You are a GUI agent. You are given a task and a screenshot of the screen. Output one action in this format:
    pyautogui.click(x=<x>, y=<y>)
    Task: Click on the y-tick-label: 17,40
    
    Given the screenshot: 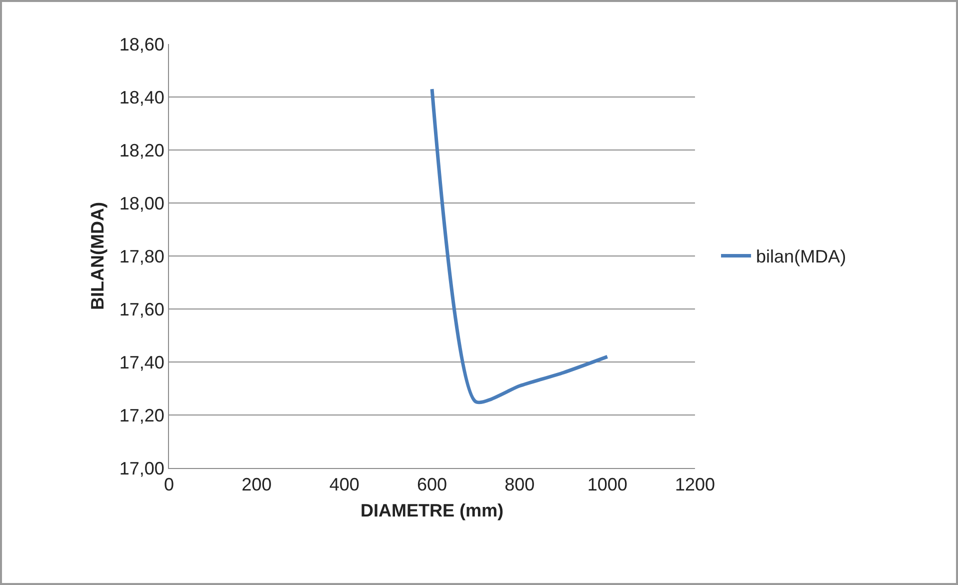 What is the action you would take?
    pyautogui.click(x=141, y=362)
    